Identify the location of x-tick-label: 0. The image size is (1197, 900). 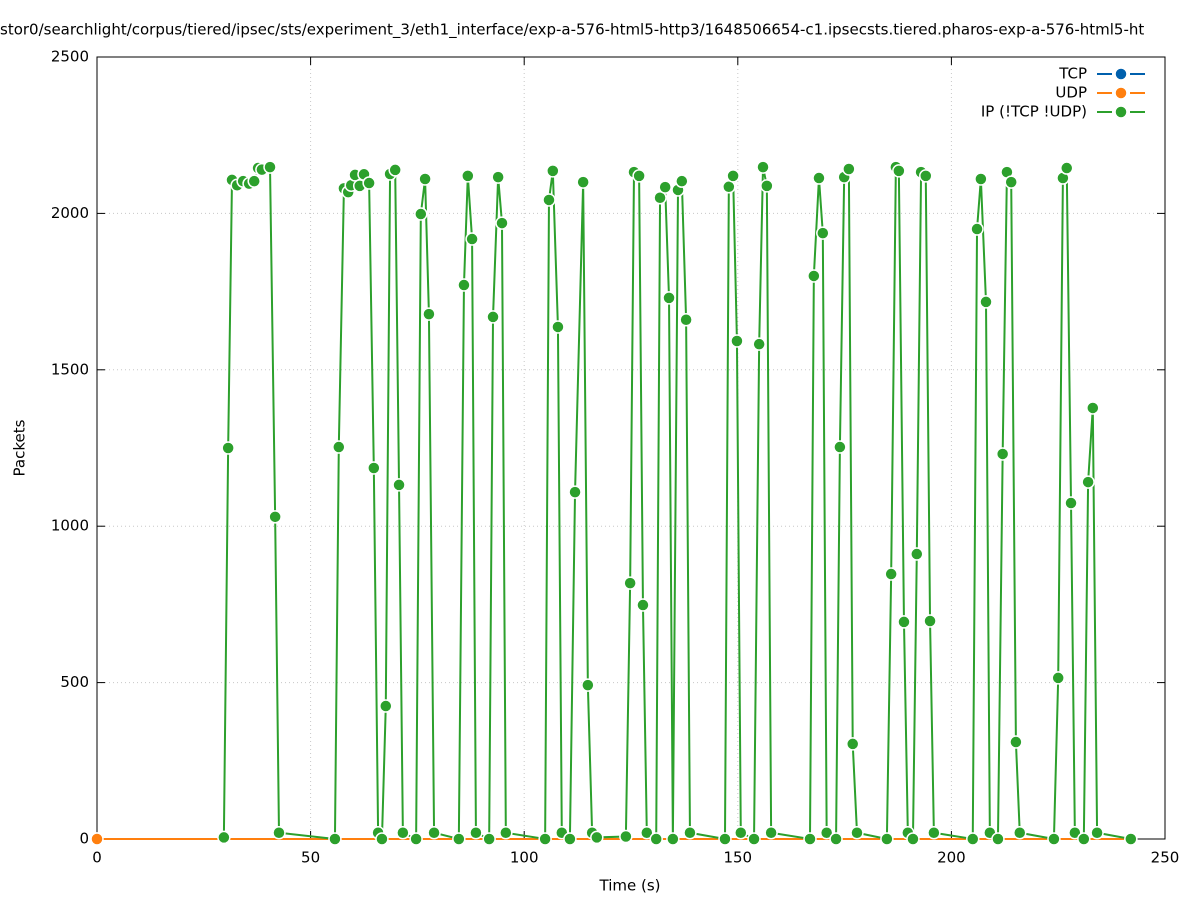
(97, 858).